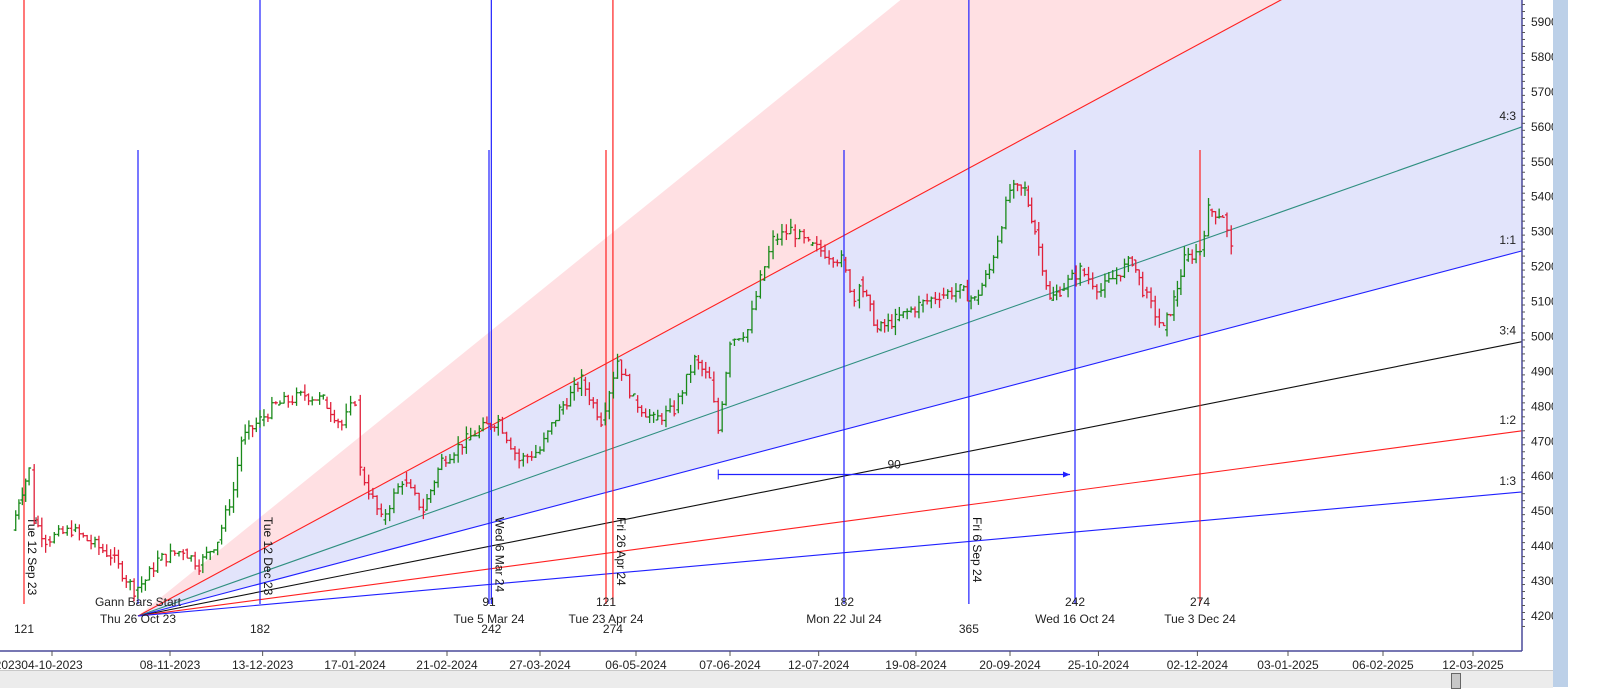 The image size is (1600, 689). What do you see at coordinates (1507, 240) in the screenshot?
I see `fan-line-label: 1:1` at bounding box center [1507, 240].